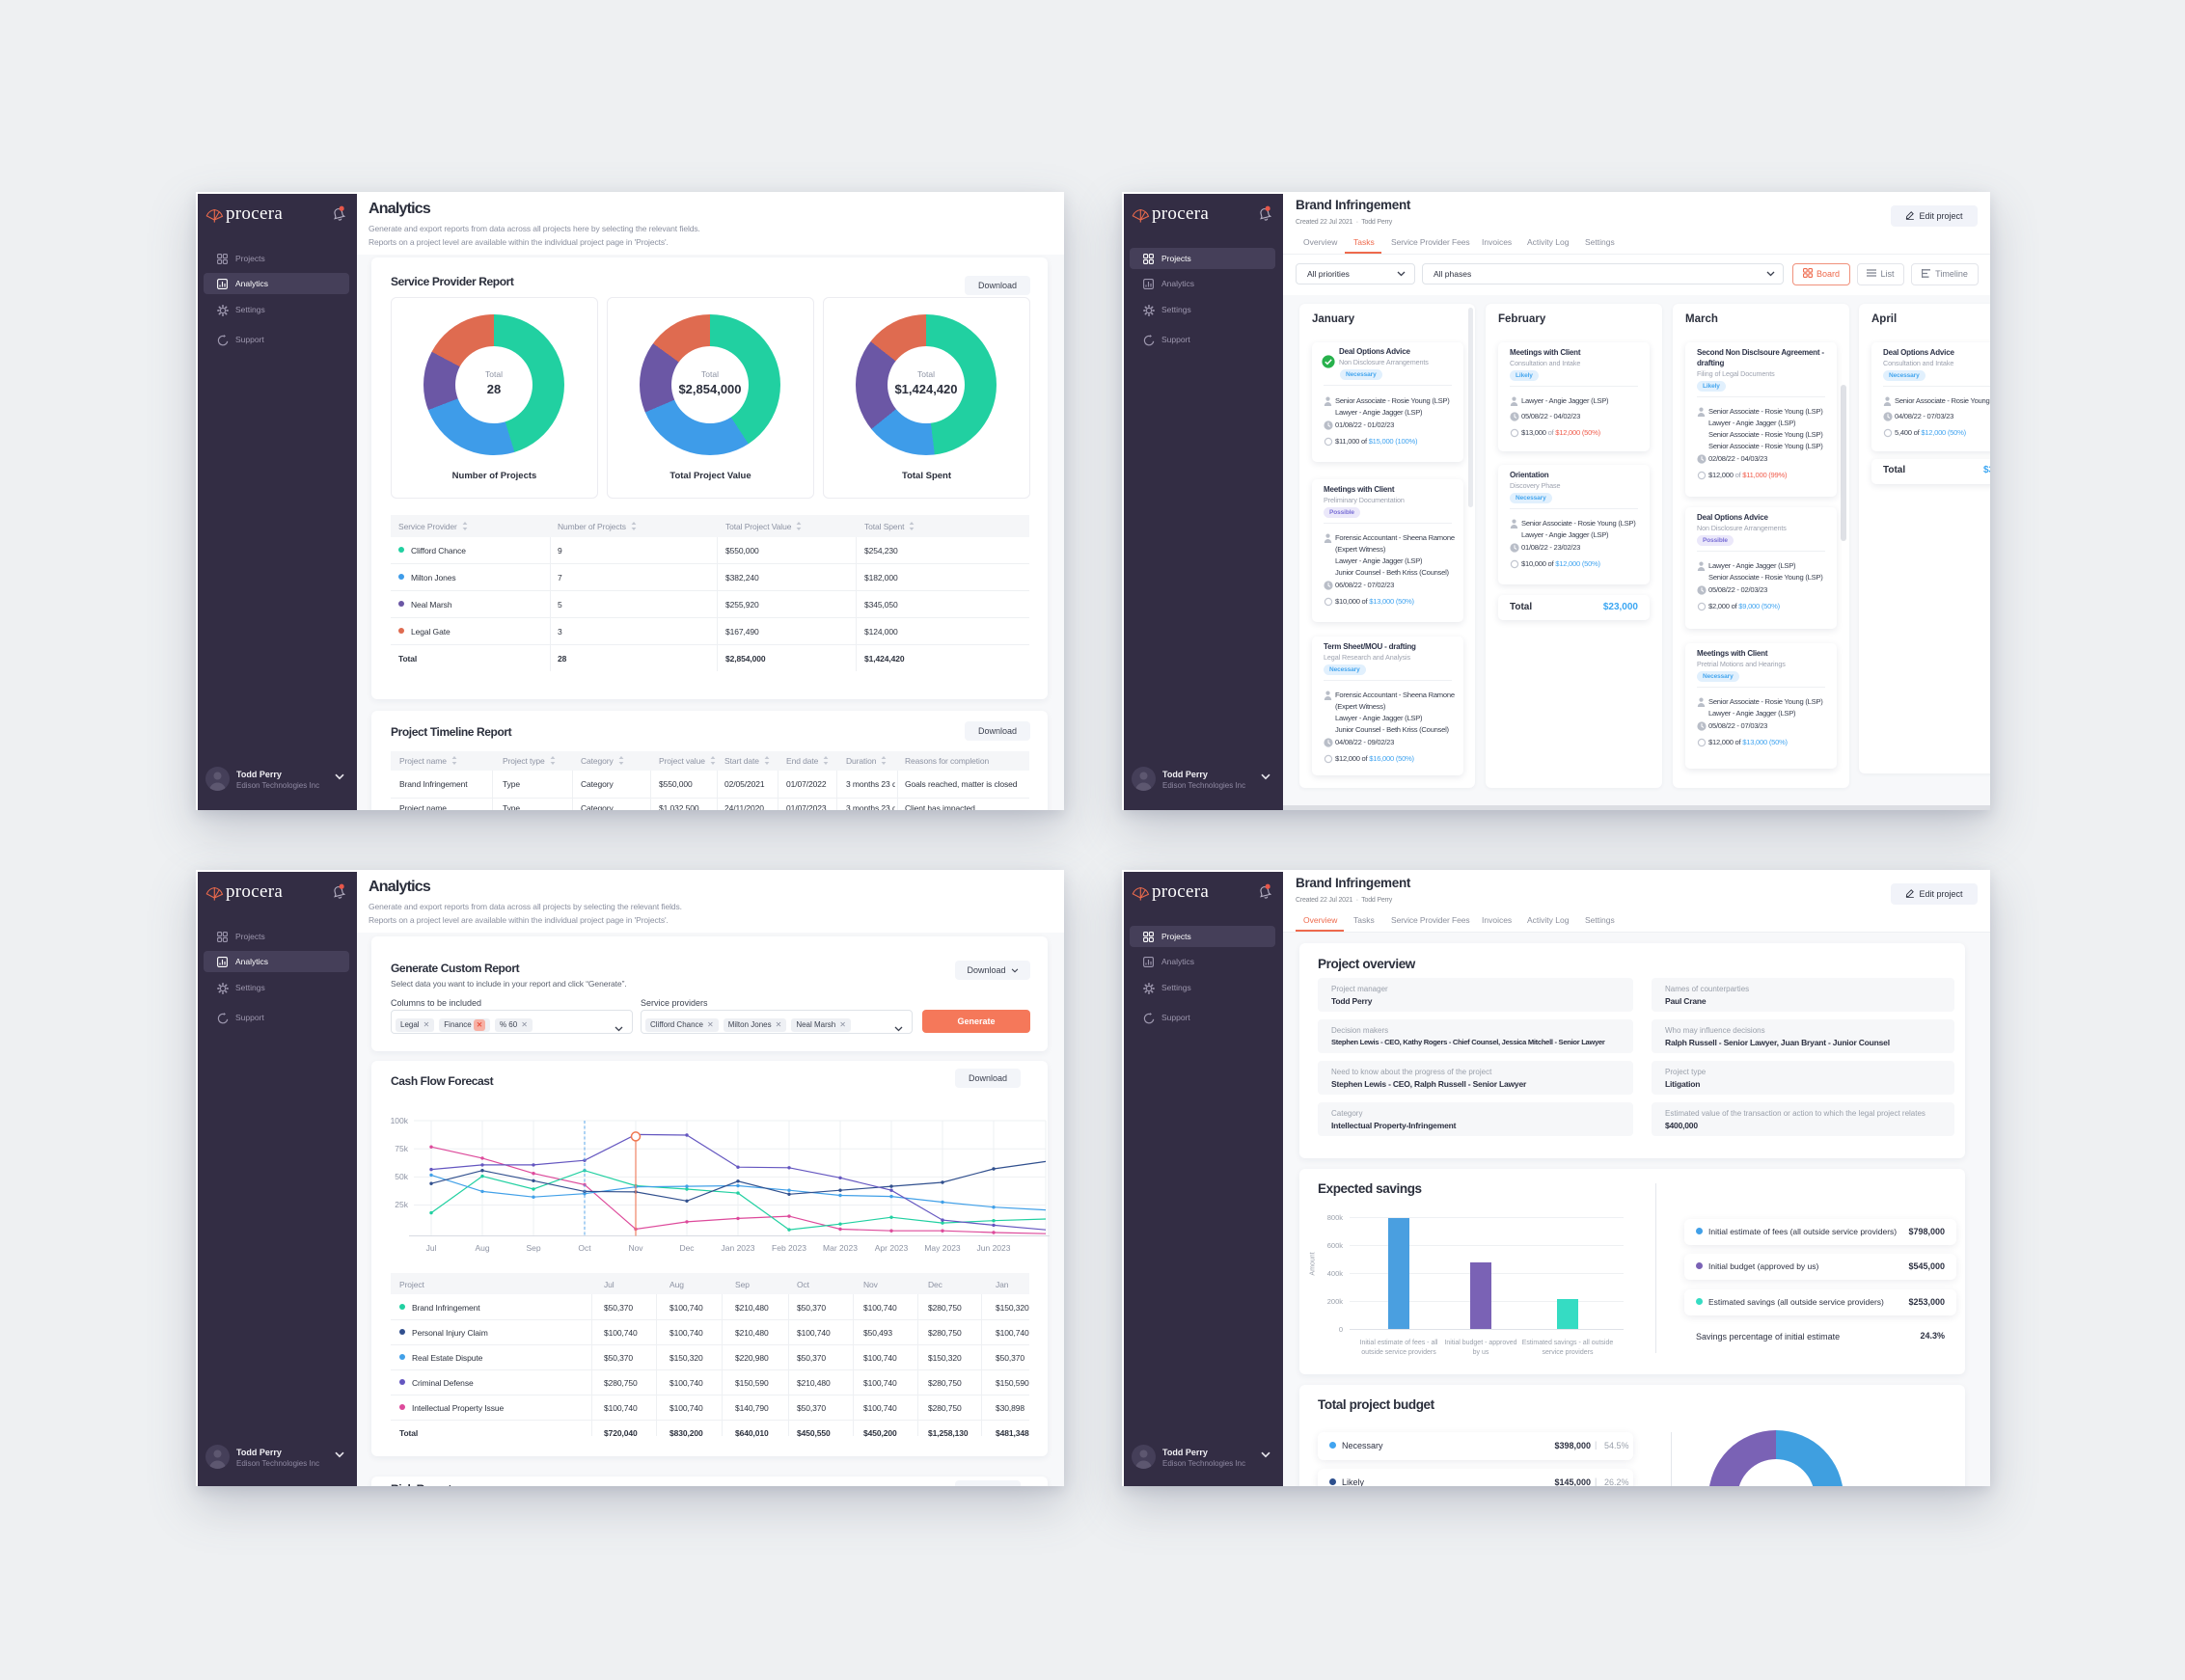 This screenshot has width=2185, height=1680. I want to click on svg-text: Nov, so click(635, 1248).